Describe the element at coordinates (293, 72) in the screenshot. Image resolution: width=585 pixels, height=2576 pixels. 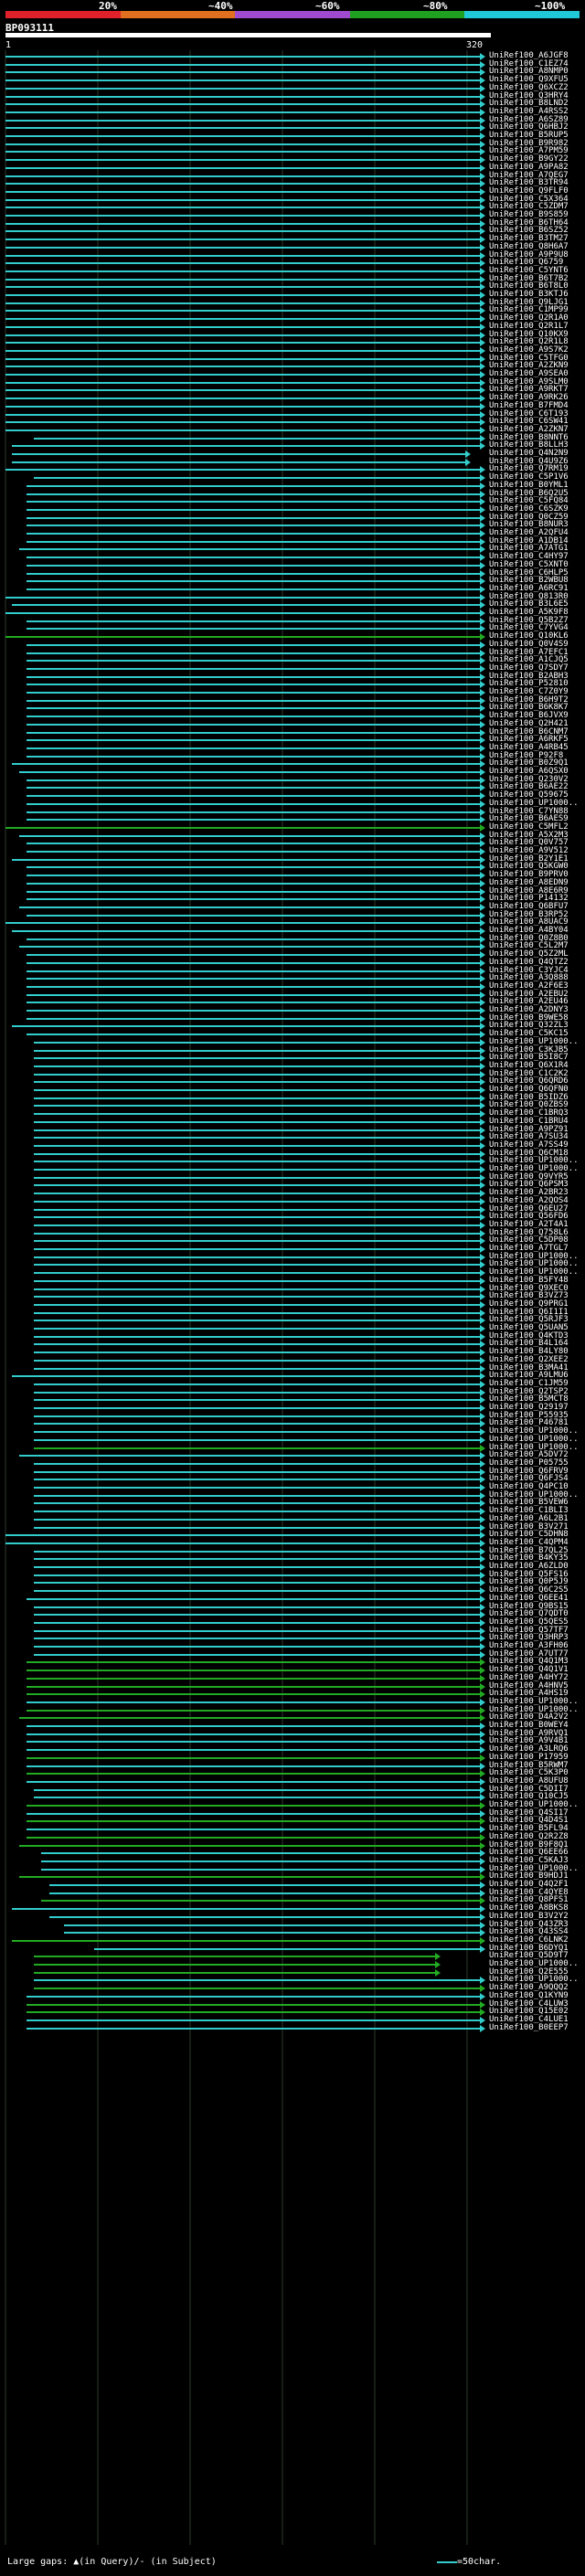
I see `hit-row: UniRef100_A8NMP0` at that location.